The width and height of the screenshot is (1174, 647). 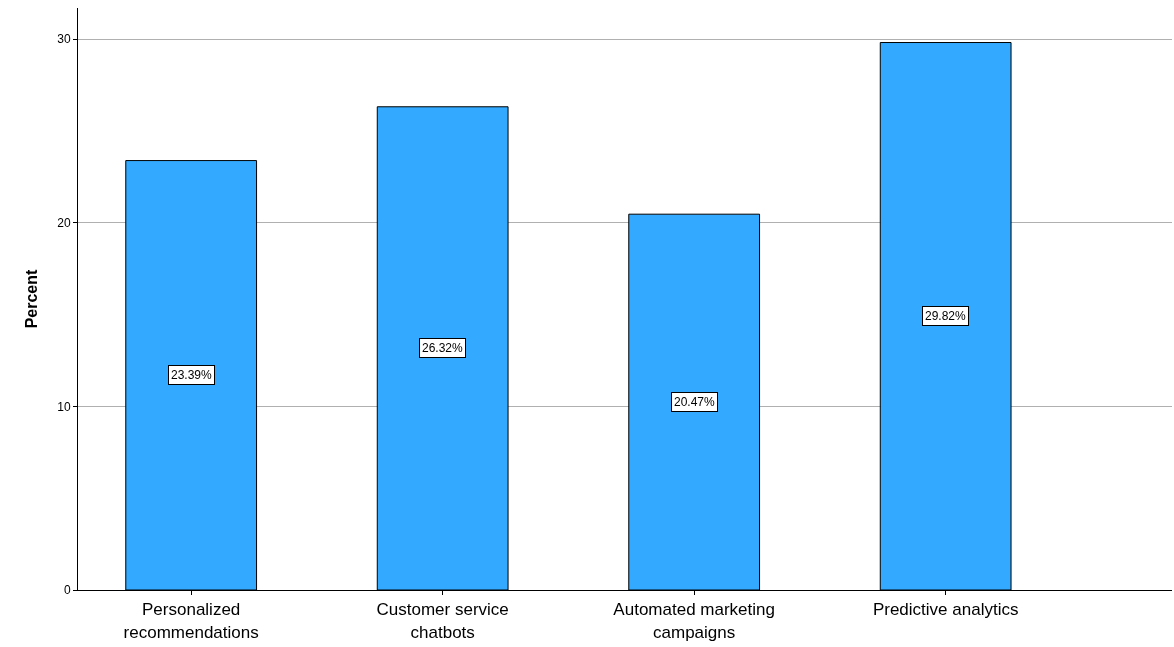 I want to click on y-tick-label: 10, so click(x=64, y=406).